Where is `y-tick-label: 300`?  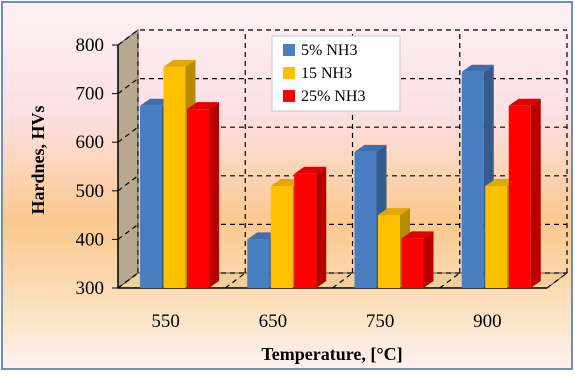
y-tick-label: 300 is located at coordinates (90, 288).